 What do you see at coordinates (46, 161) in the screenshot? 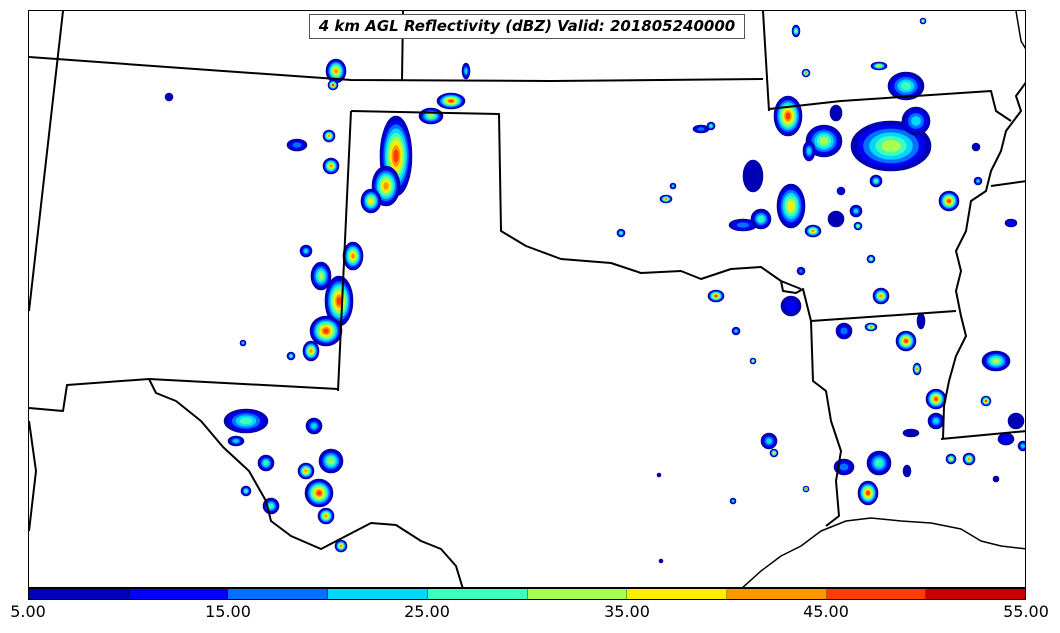
I see `boundary-ut-az` at bounding box center [46, 161].